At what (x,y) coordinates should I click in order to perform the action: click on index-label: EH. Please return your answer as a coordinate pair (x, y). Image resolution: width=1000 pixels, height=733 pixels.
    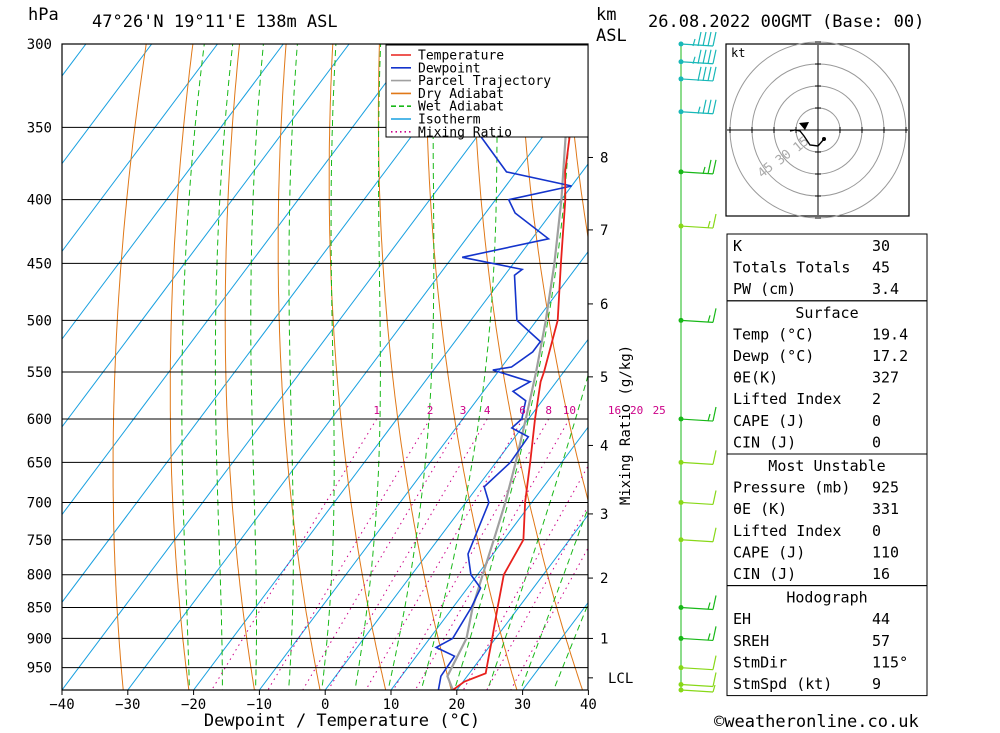
    Looking at the image, I should click on (742, 619).